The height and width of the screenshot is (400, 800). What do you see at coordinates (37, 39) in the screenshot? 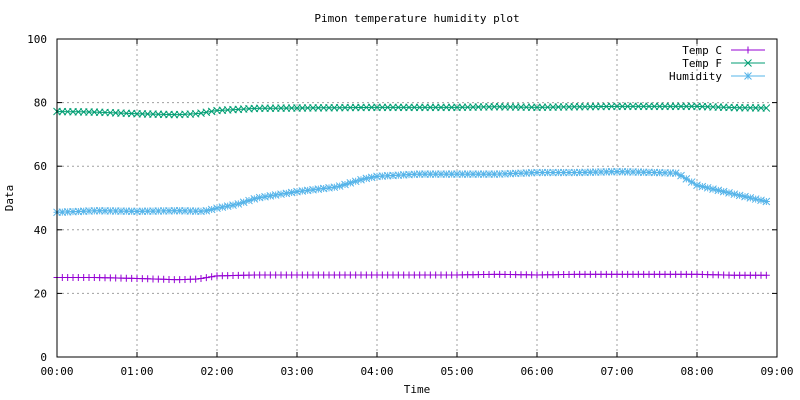
I see `y-tick-label: 100` at bounding box center [37, 39].